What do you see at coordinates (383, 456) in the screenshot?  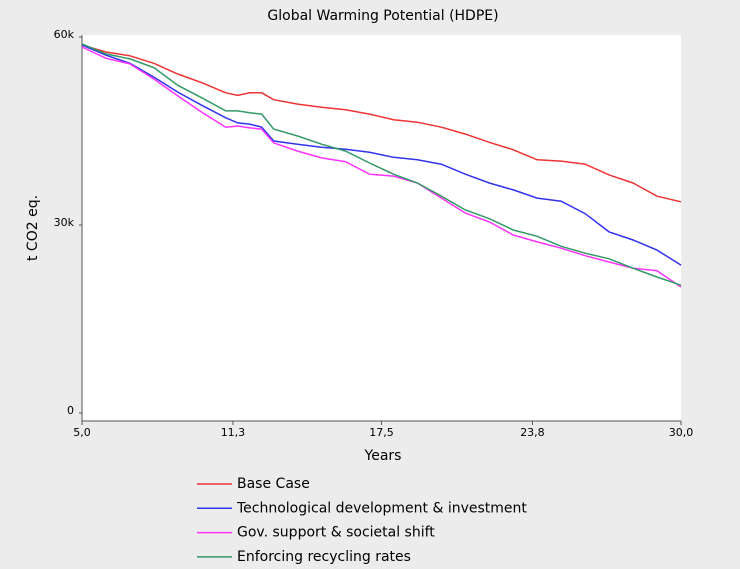 I see `x-axis-label: Years` at bounding box center [383, 456].